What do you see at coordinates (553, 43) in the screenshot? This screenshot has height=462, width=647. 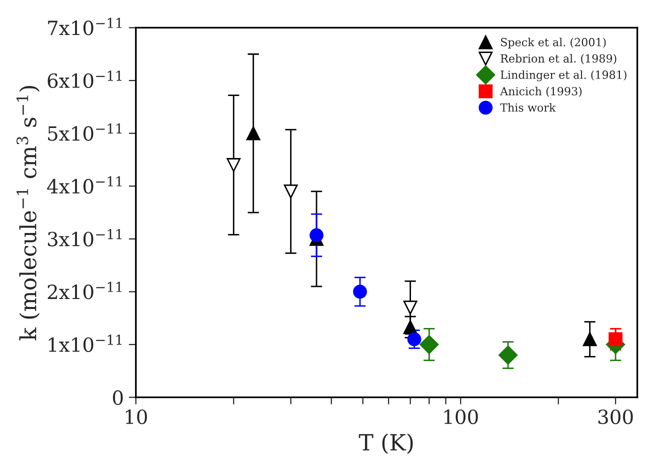 I see `legend-label: Speck et al. (2001)` at bounding box center [553, 43].